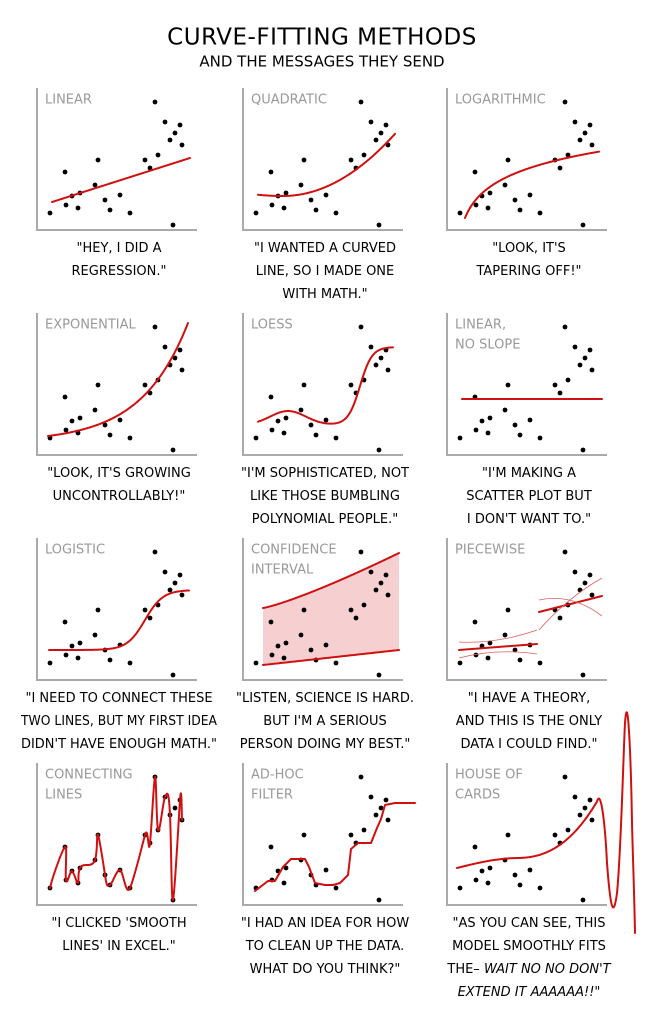 Image resolution: width=645 pixels, height=1024 pixels. I want to click on caption: WITH MATH.", so click(324, 294).